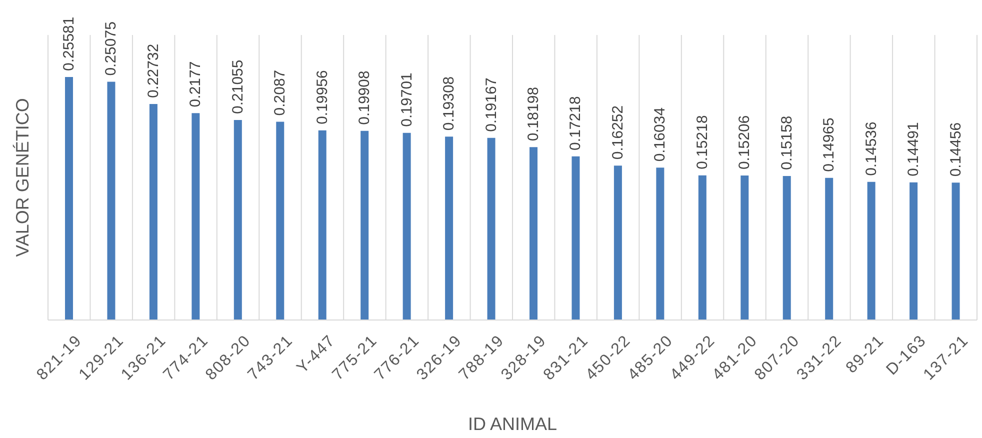  What do you see at coordinates (111, 49) in the screenshot?
I see `data-label: 0.25075` at bounding box center [111, 49].